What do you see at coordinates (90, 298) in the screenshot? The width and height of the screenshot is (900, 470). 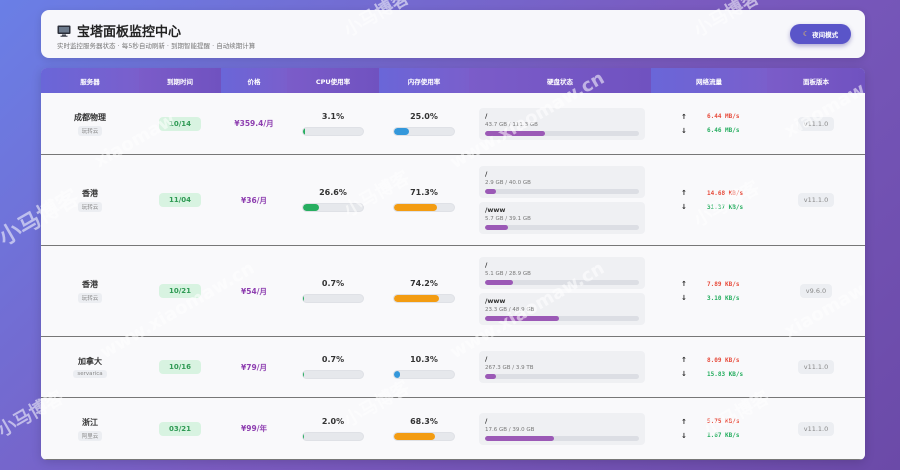 I see `provider-tag: 玩转云` at bounding box center [90, 298].